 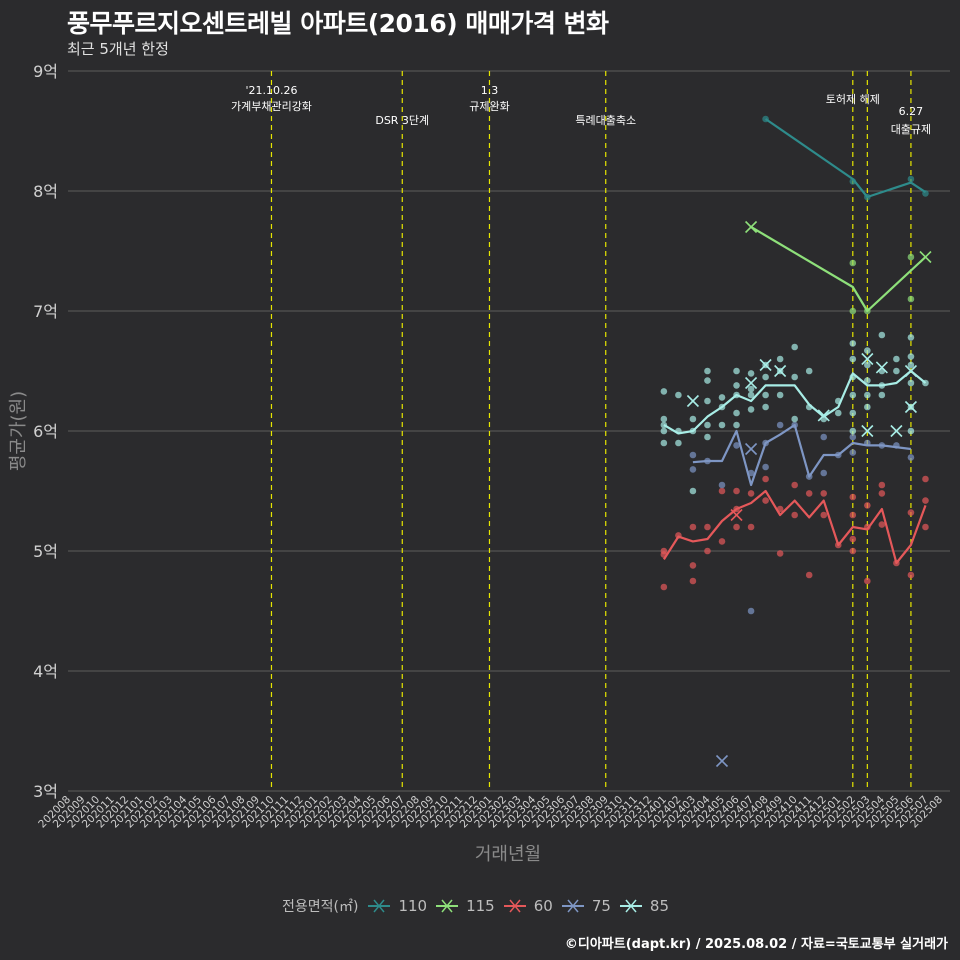 I want to click on legend-title: 전용면적(㎡), so click(x=320, y=907).